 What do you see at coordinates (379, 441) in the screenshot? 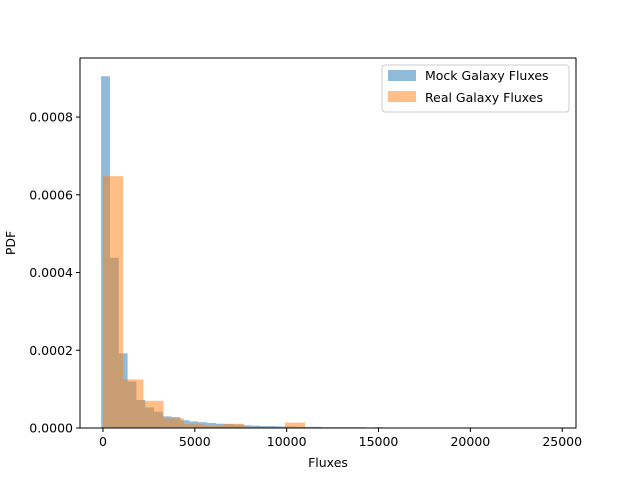
I see `x-tick-label: 15000` at bounding box center [379, 441].